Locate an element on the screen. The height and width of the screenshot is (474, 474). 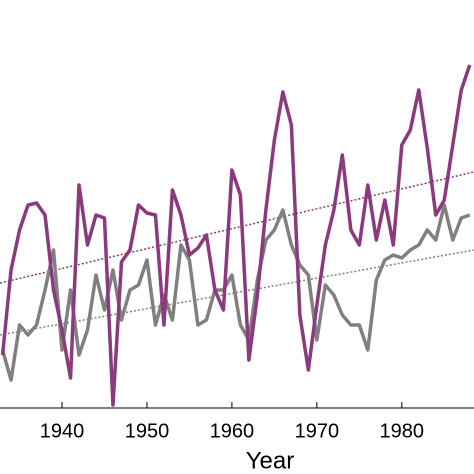
x-tick-label: 1970 is located at coordinates (317, 431).